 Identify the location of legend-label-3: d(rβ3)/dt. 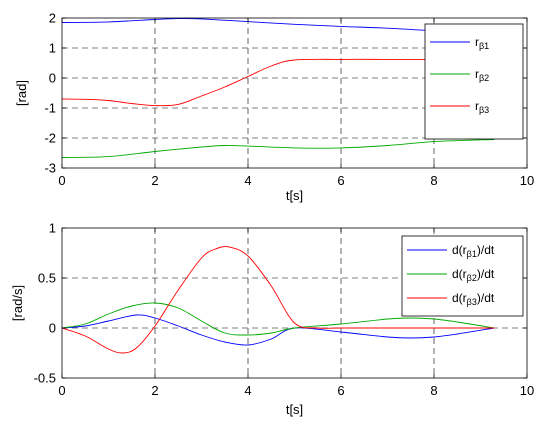
(473, 299).